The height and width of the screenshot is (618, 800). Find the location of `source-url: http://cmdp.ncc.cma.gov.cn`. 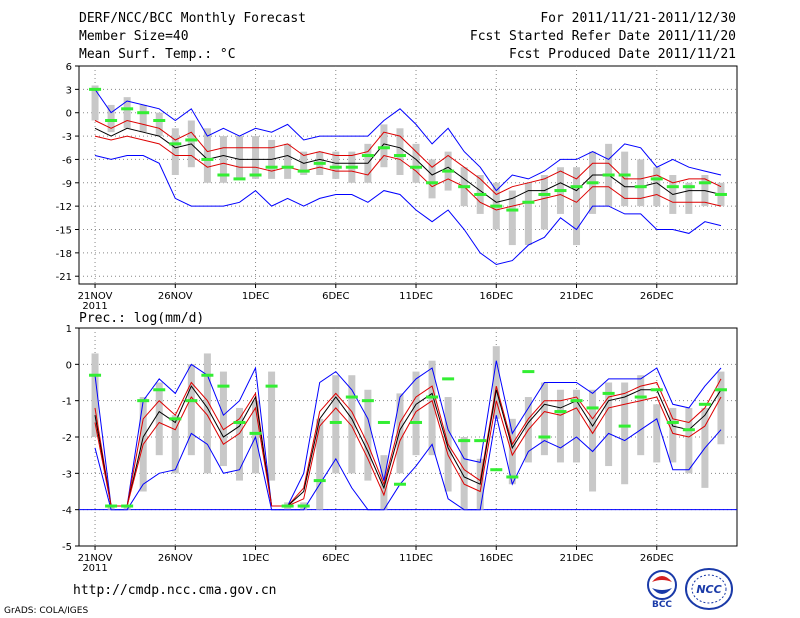

source-url: http://cmdp.ncc.cma.gov.cn is located at coordinates (175, 590).